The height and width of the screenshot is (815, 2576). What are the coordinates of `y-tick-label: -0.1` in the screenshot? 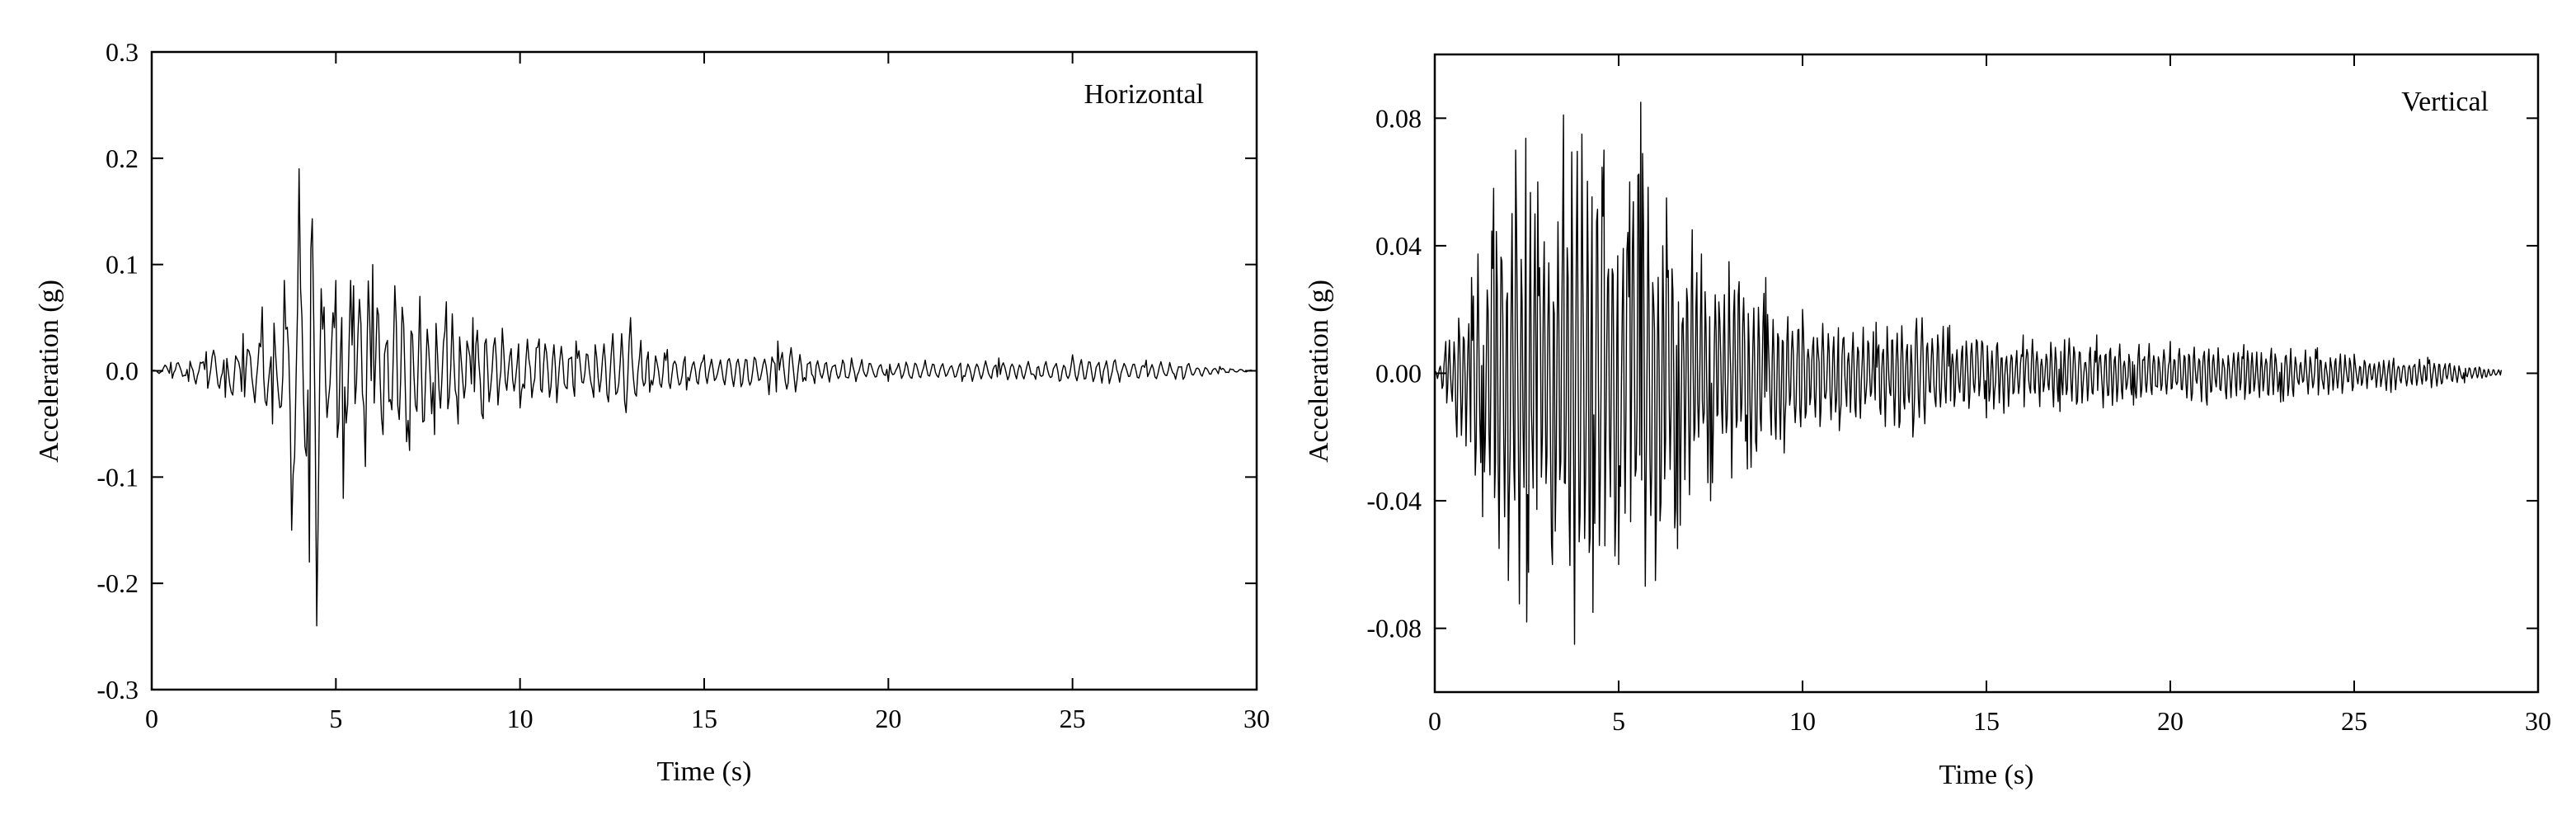 It's located at (117, 477).